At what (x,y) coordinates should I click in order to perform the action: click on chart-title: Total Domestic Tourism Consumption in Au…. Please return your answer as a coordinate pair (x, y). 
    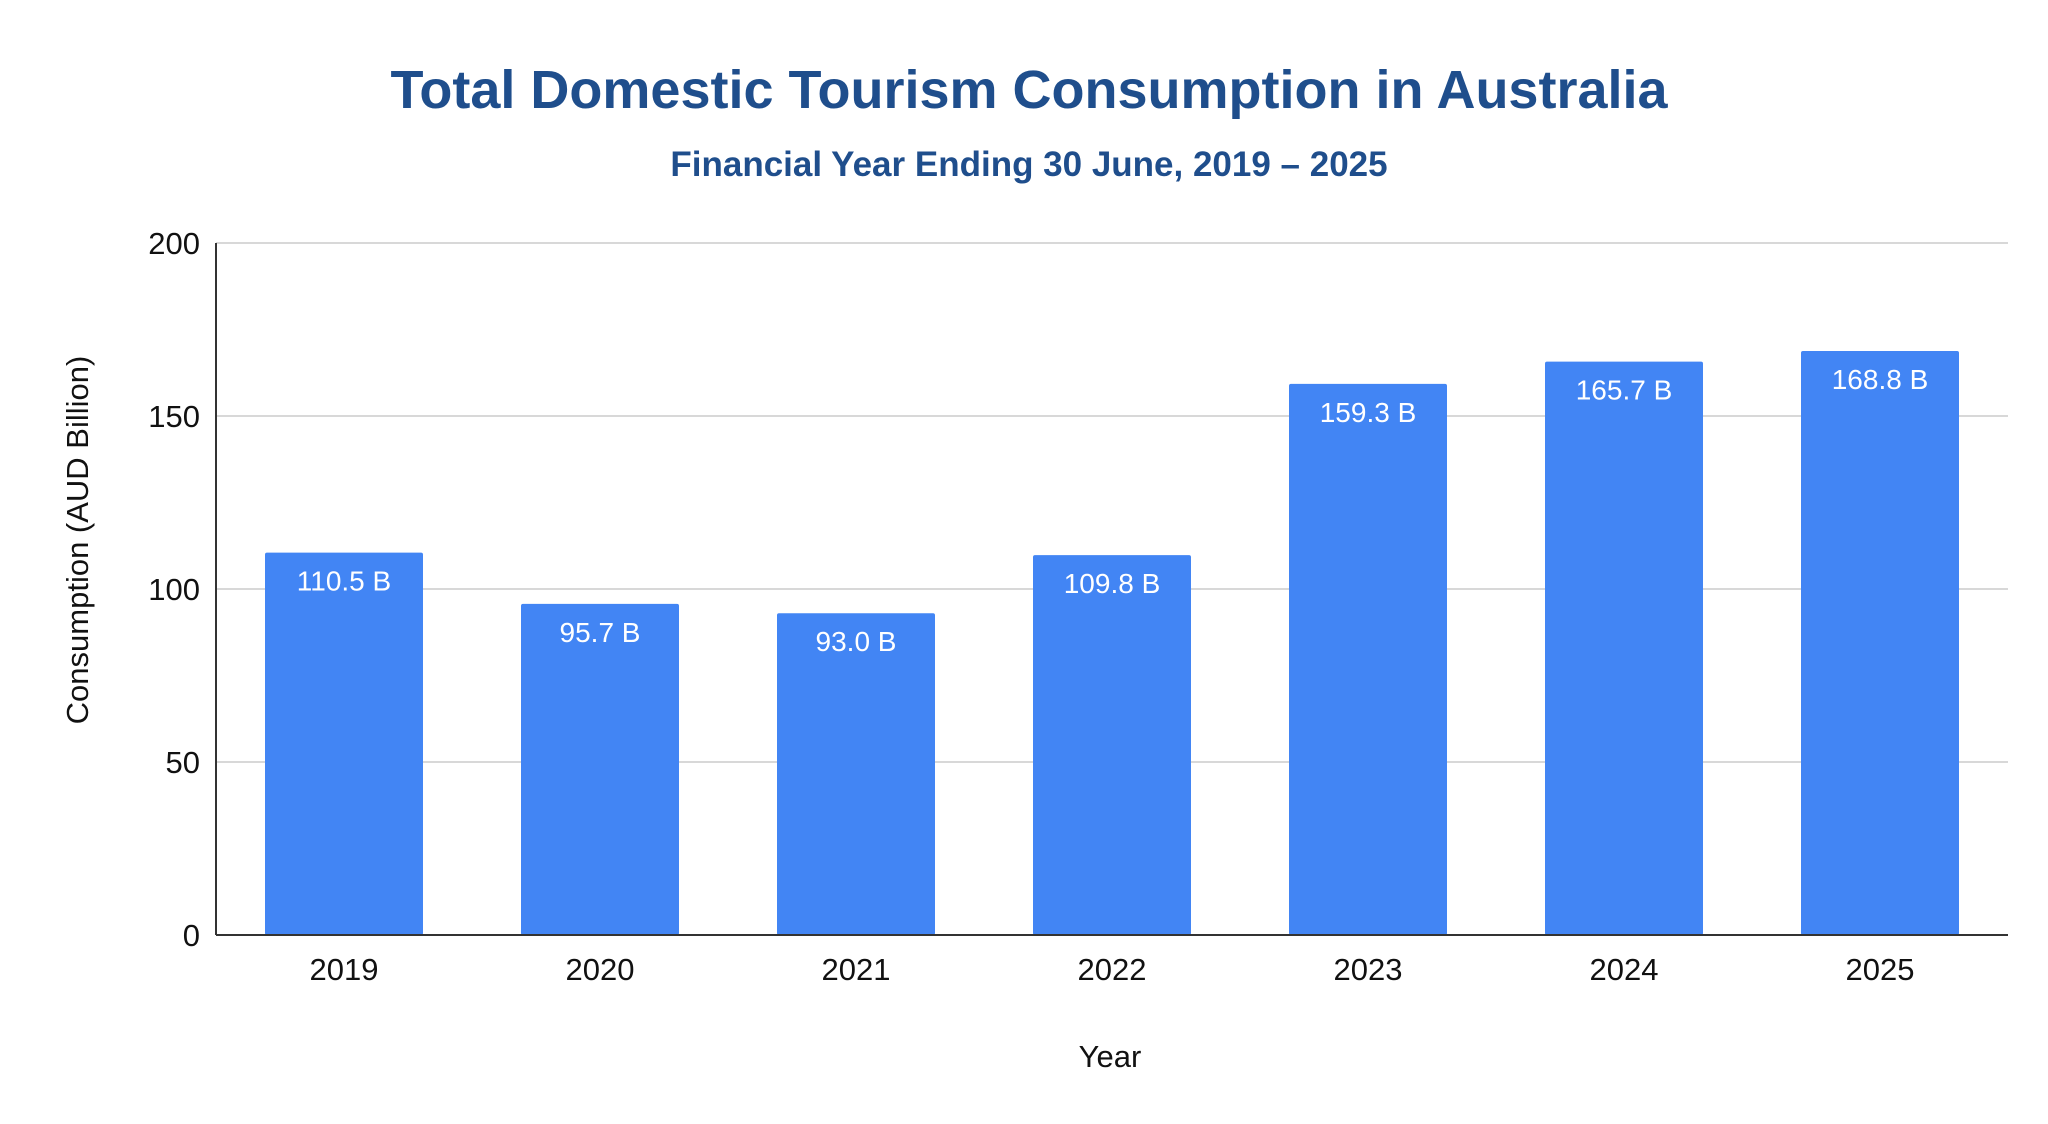
    Looking at the image, I should click on (1029, 90).